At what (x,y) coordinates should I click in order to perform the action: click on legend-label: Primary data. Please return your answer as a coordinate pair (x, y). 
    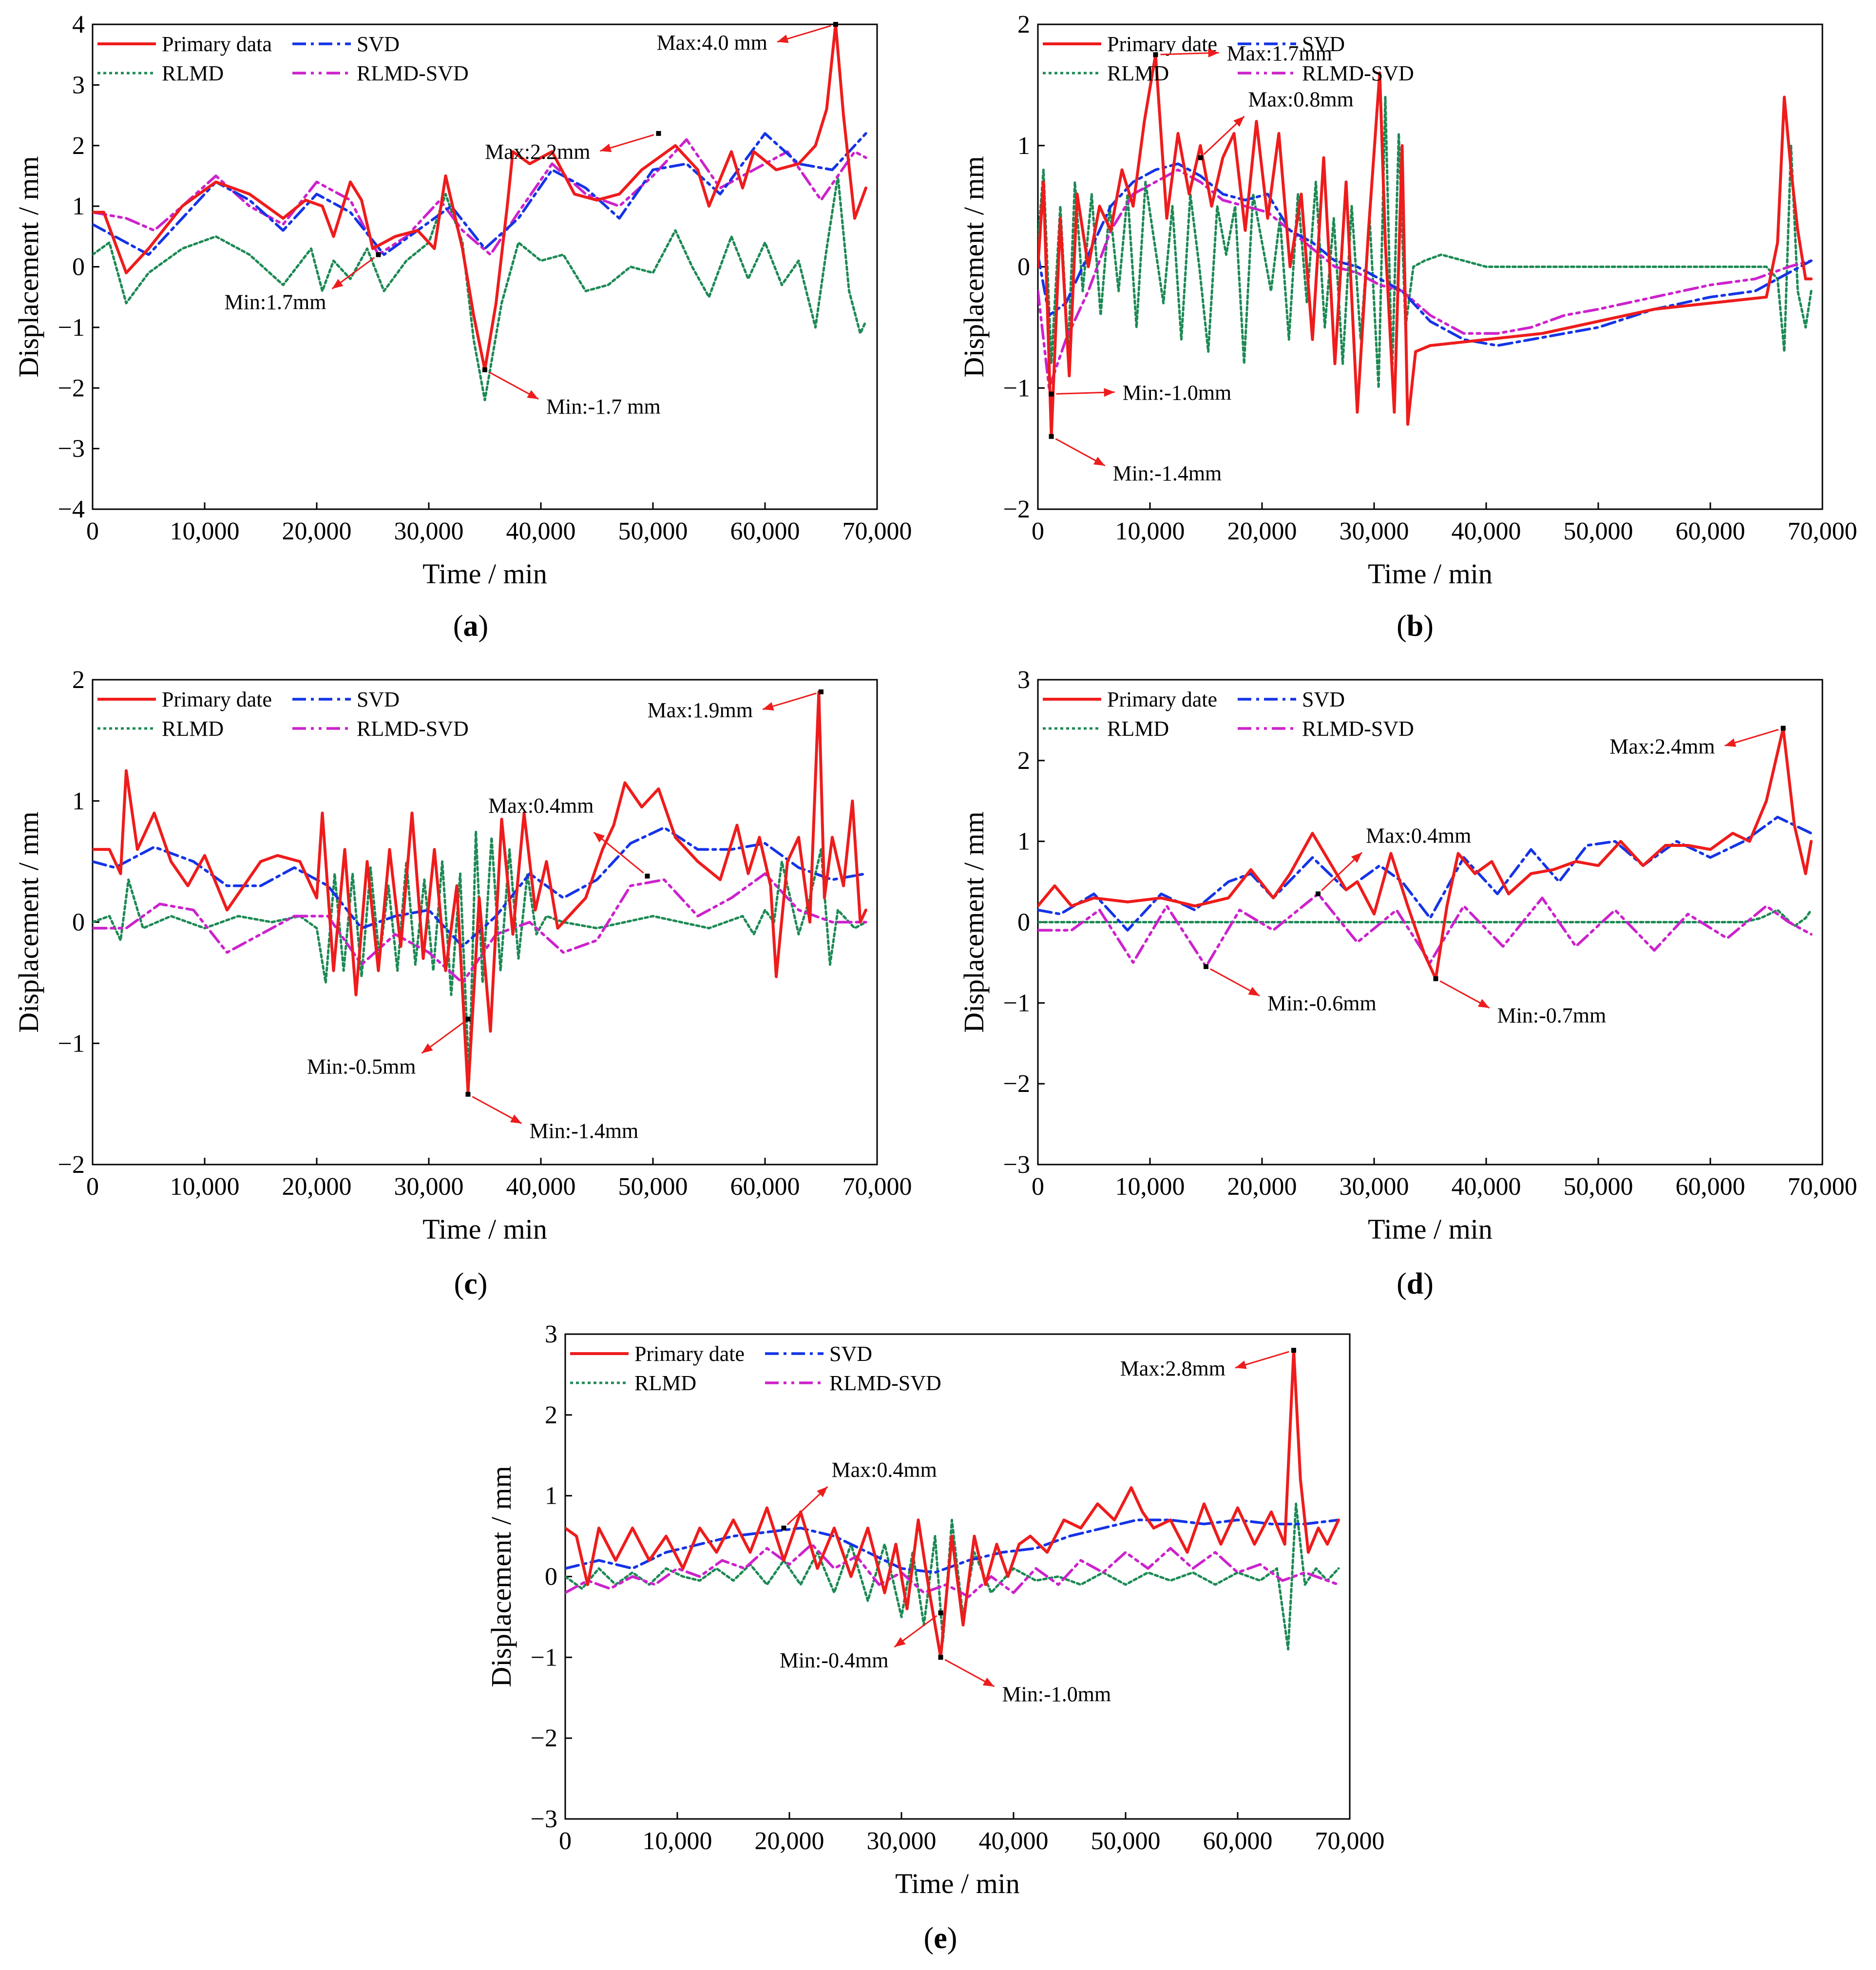
    Looking at the image, I should click on (217, 44).